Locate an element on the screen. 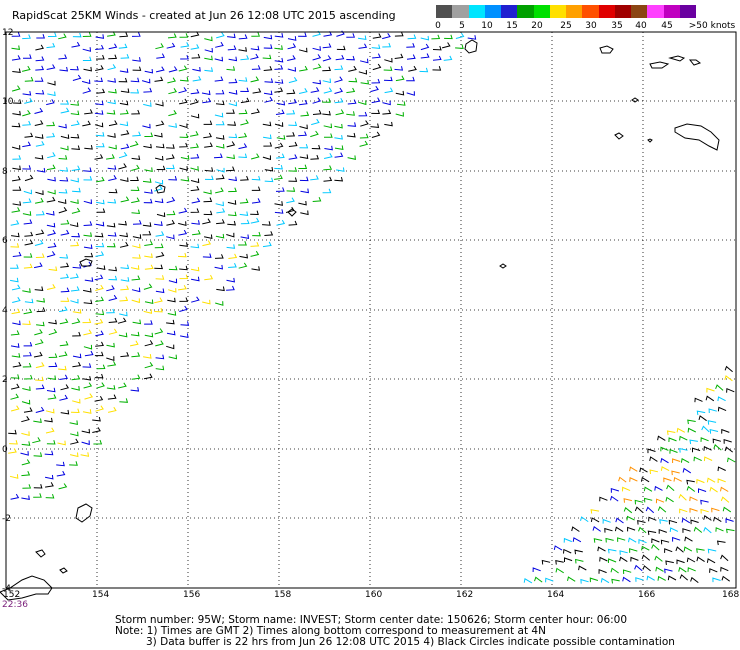  colorbar-label: 10 is located at coordinates (487, 26).